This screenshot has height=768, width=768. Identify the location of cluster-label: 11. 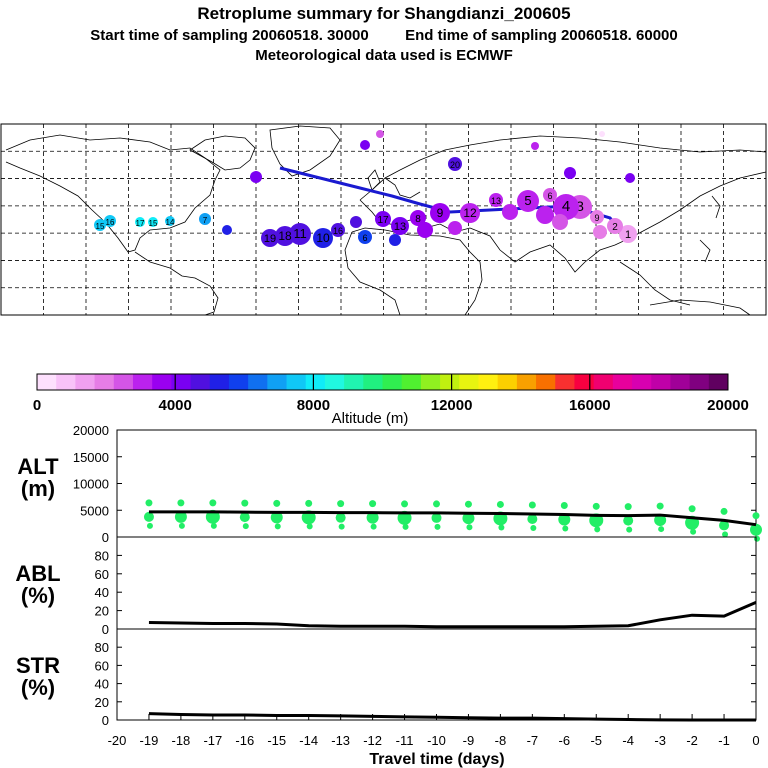
(300, 233).